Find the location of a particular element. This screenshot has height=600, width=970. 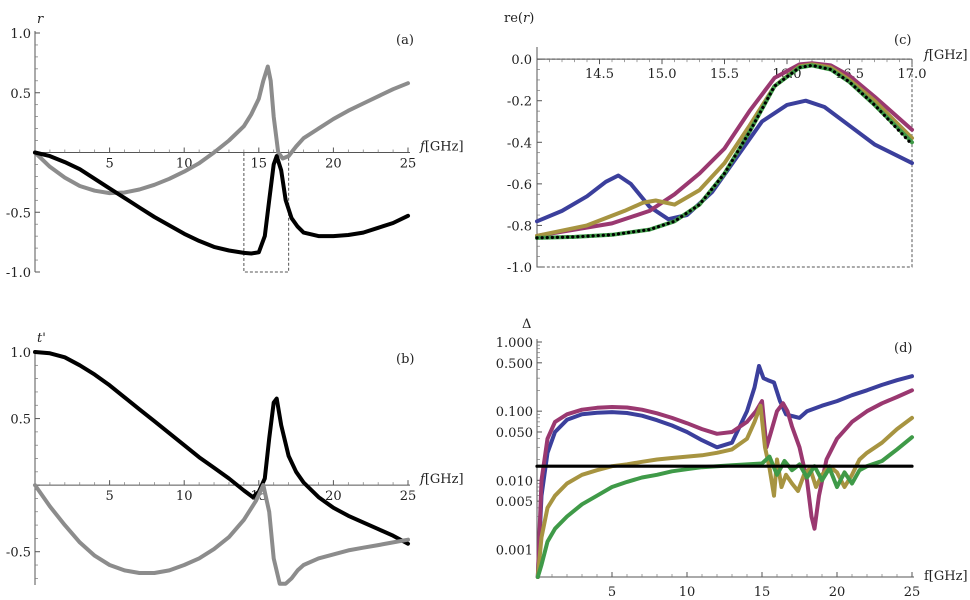

y-axis-label-re: re( is located at coordinates (513, 18).